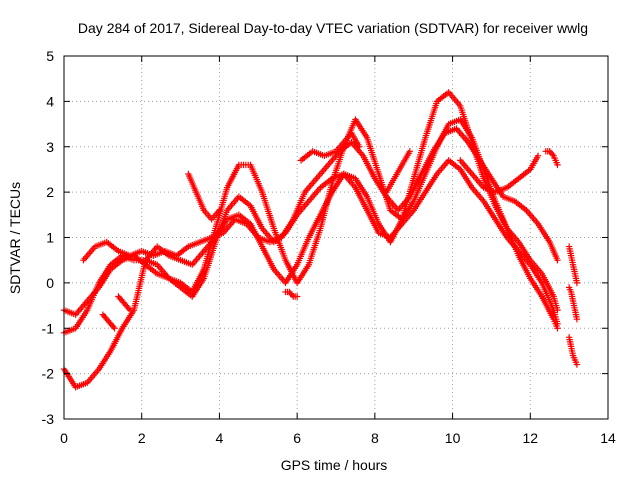  Describe the element at coordinates (573, 303) in the screenshot. I see `series-segment-l` at that location.